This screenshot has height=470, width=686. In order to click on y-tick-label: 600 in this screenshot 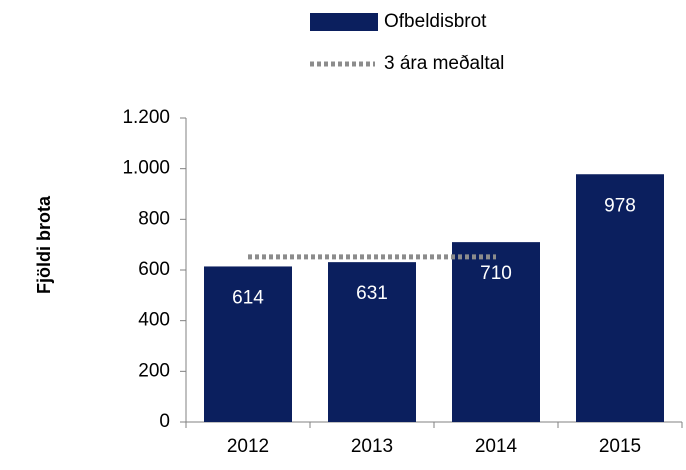, I will do `click(154, 269)`.